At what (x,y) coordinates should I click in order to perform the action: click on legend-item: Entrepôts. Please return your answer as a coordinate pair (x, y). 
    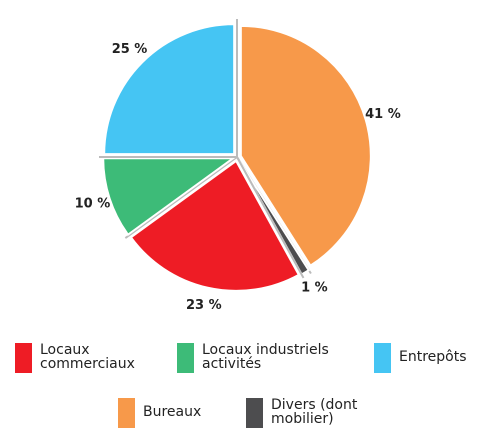
    Looking at the image, I should click on (428, 358).